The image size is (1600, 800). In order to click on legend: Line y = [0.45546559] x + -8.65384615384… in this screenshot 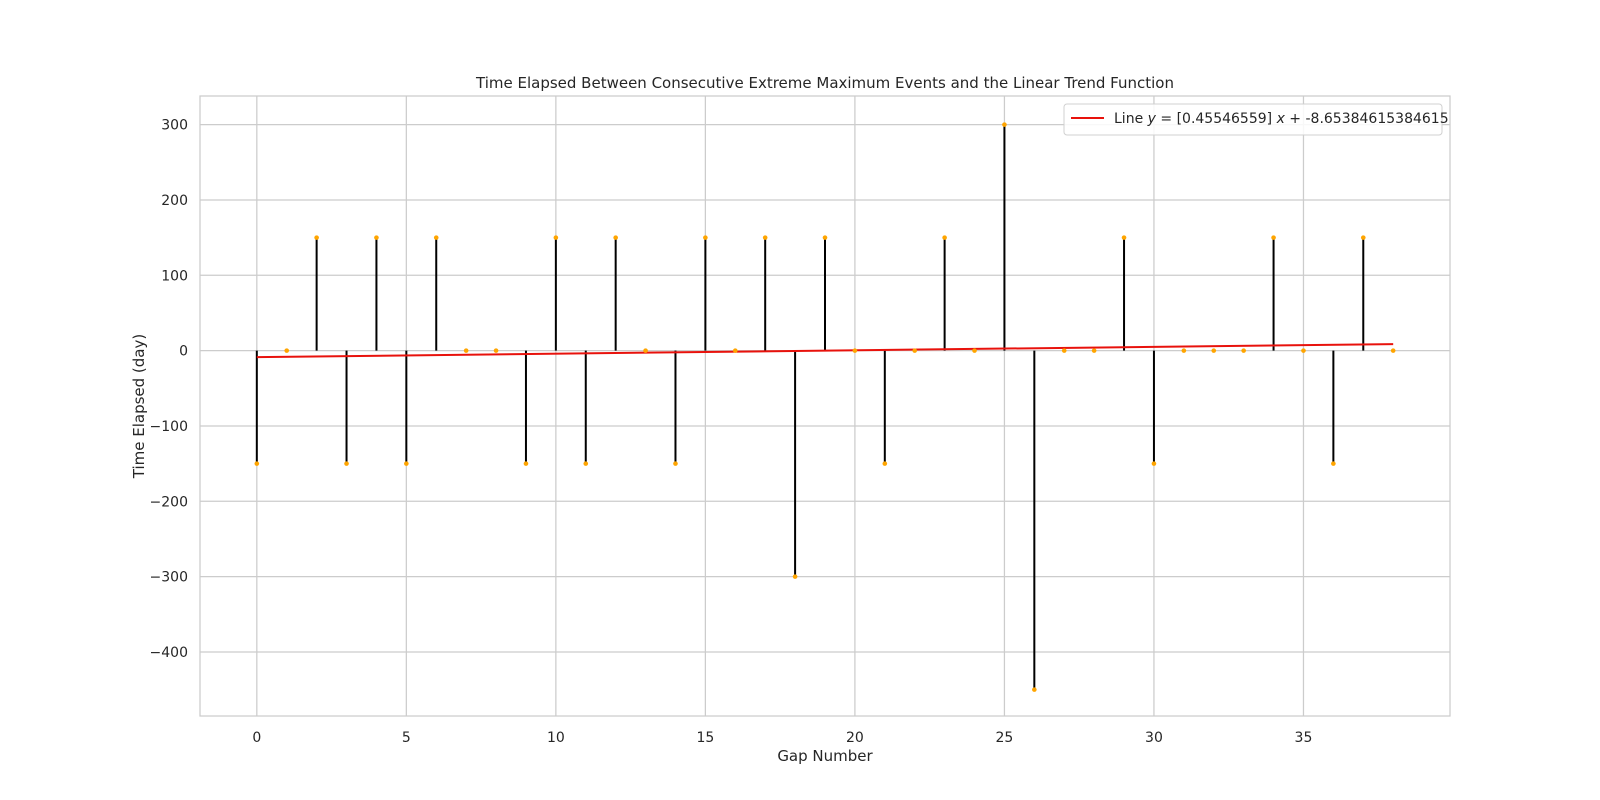, I will do `click(1256, 119)`.